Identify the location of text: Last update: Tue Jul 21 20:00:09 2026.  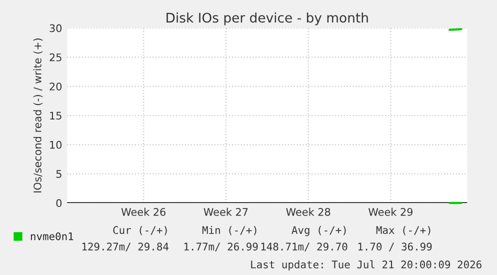
(366, 265).